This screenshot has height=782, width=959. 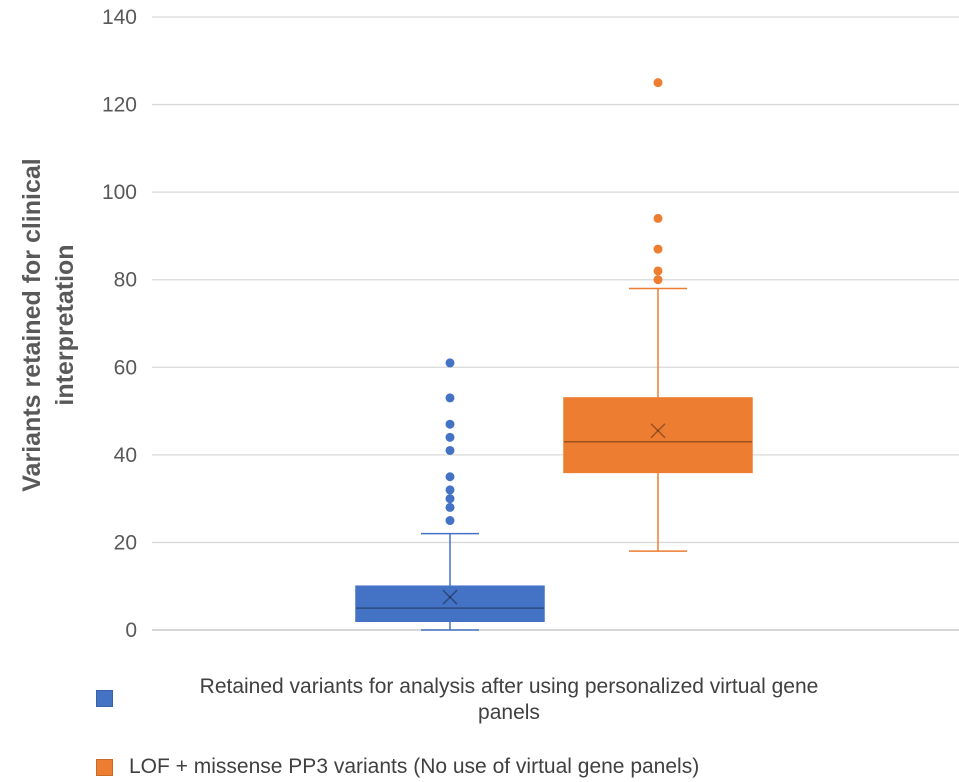 What do you see at coordinates (125, 455) in the screenshot?
I see `y-tick-label: 40` at bounding box center [125, 455].